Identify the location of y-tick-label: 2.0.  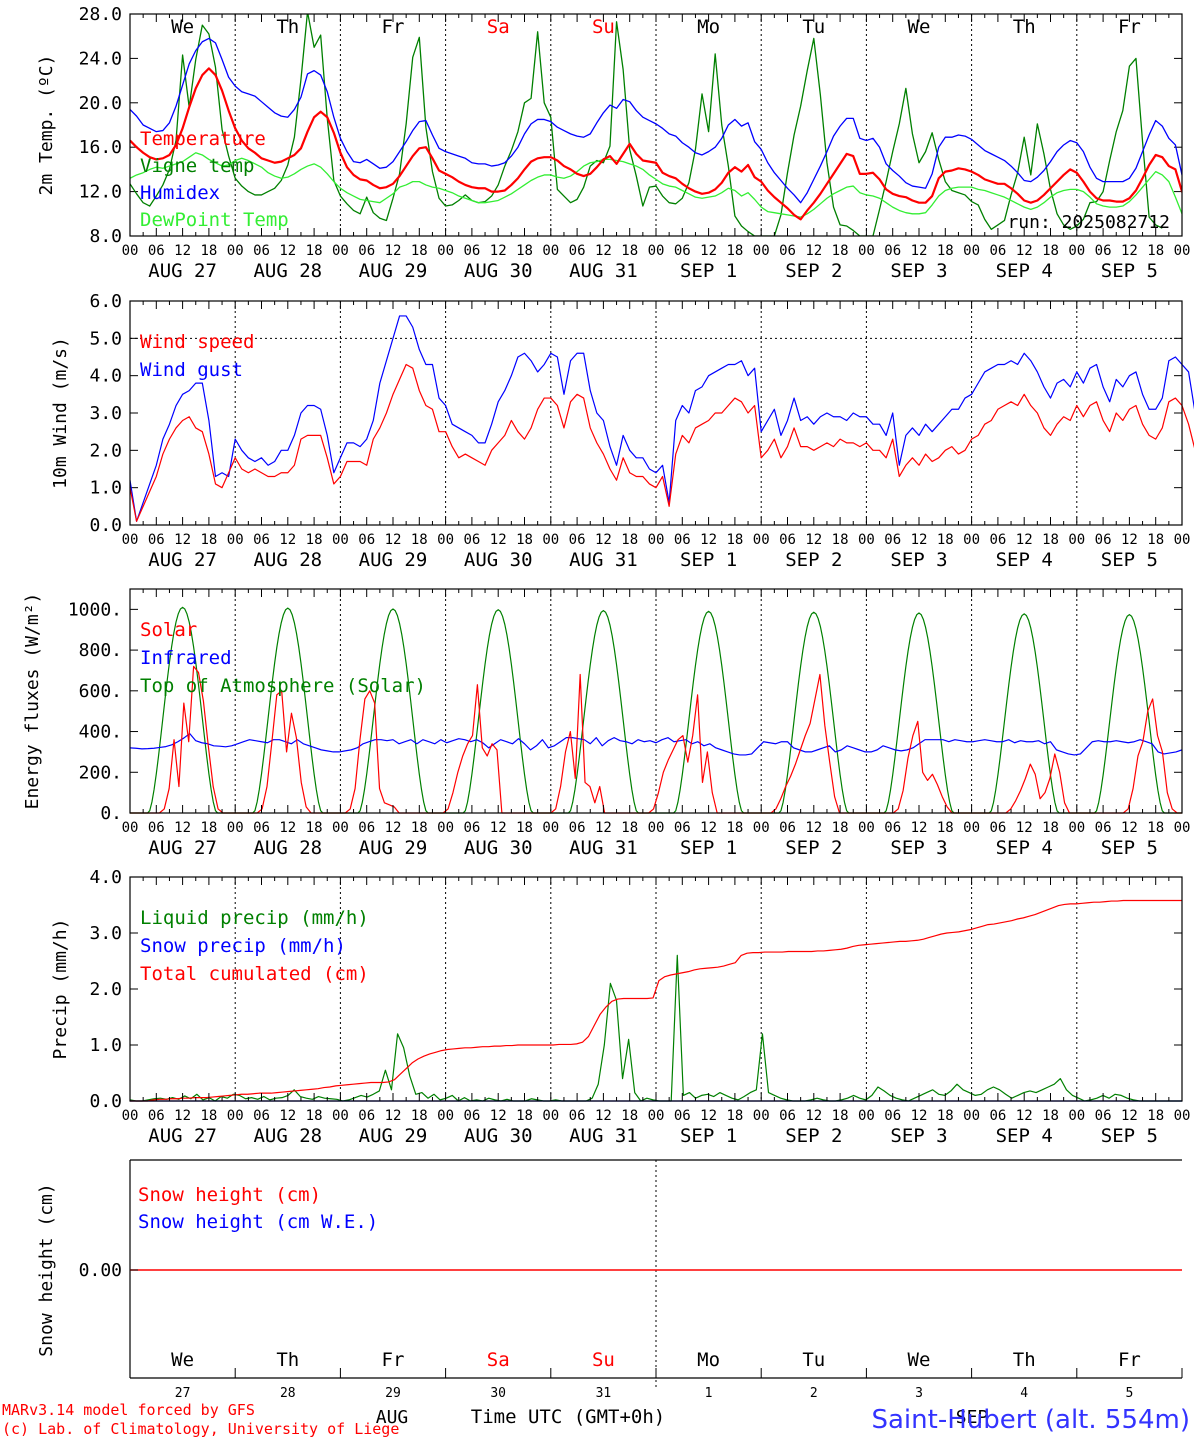
(105, 450).